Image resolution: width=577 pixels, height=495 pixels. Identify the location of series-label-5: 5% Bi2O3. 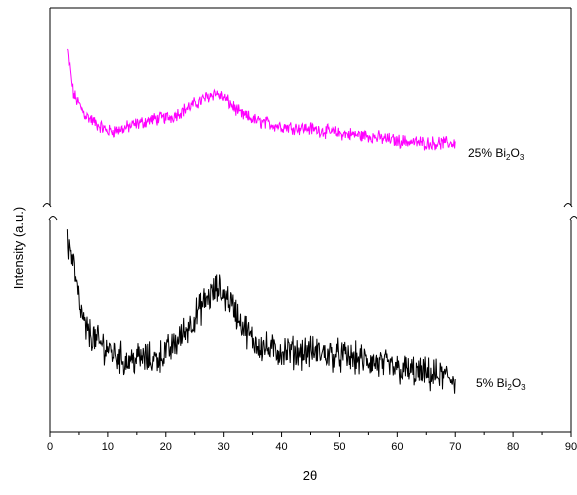
(501, 384).